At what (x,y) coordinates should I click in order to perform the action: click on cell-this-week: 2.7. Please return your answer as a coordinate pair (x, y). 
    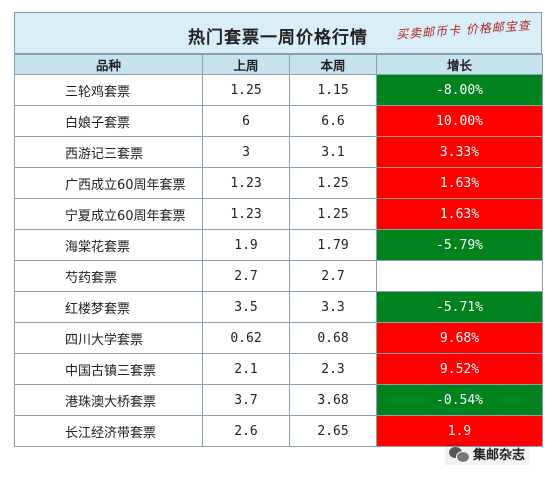
    Looking at the image, I should click on (333, 276).